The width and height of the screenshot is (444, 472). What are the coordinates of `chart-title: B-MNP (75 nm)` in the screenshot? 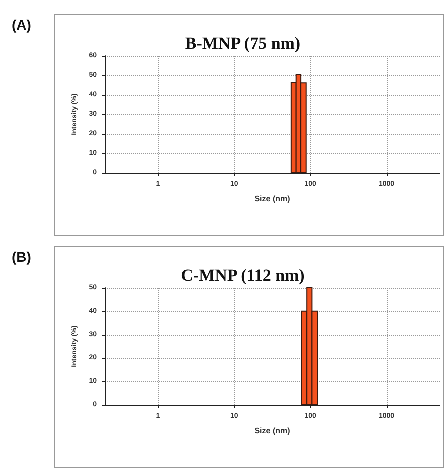 It's located at (243, 43).